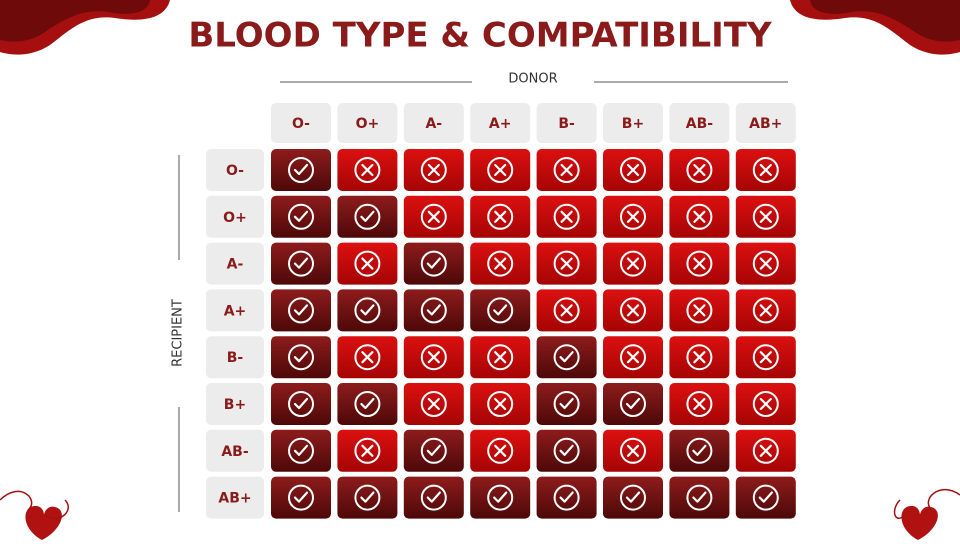 The width and height of the screenshot is (960, 544). Describe the element at coordinates (633, 124) in the screenshot. I see `column-header-label: B+` at that location.